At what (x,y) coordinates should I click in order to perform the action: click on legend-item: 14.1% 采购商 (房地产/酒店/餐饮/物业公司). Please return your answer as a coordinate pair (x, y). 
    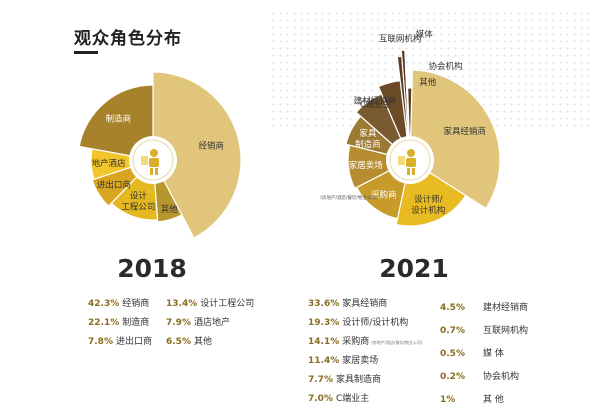
    Looking at the image, I should click on (365, 342).